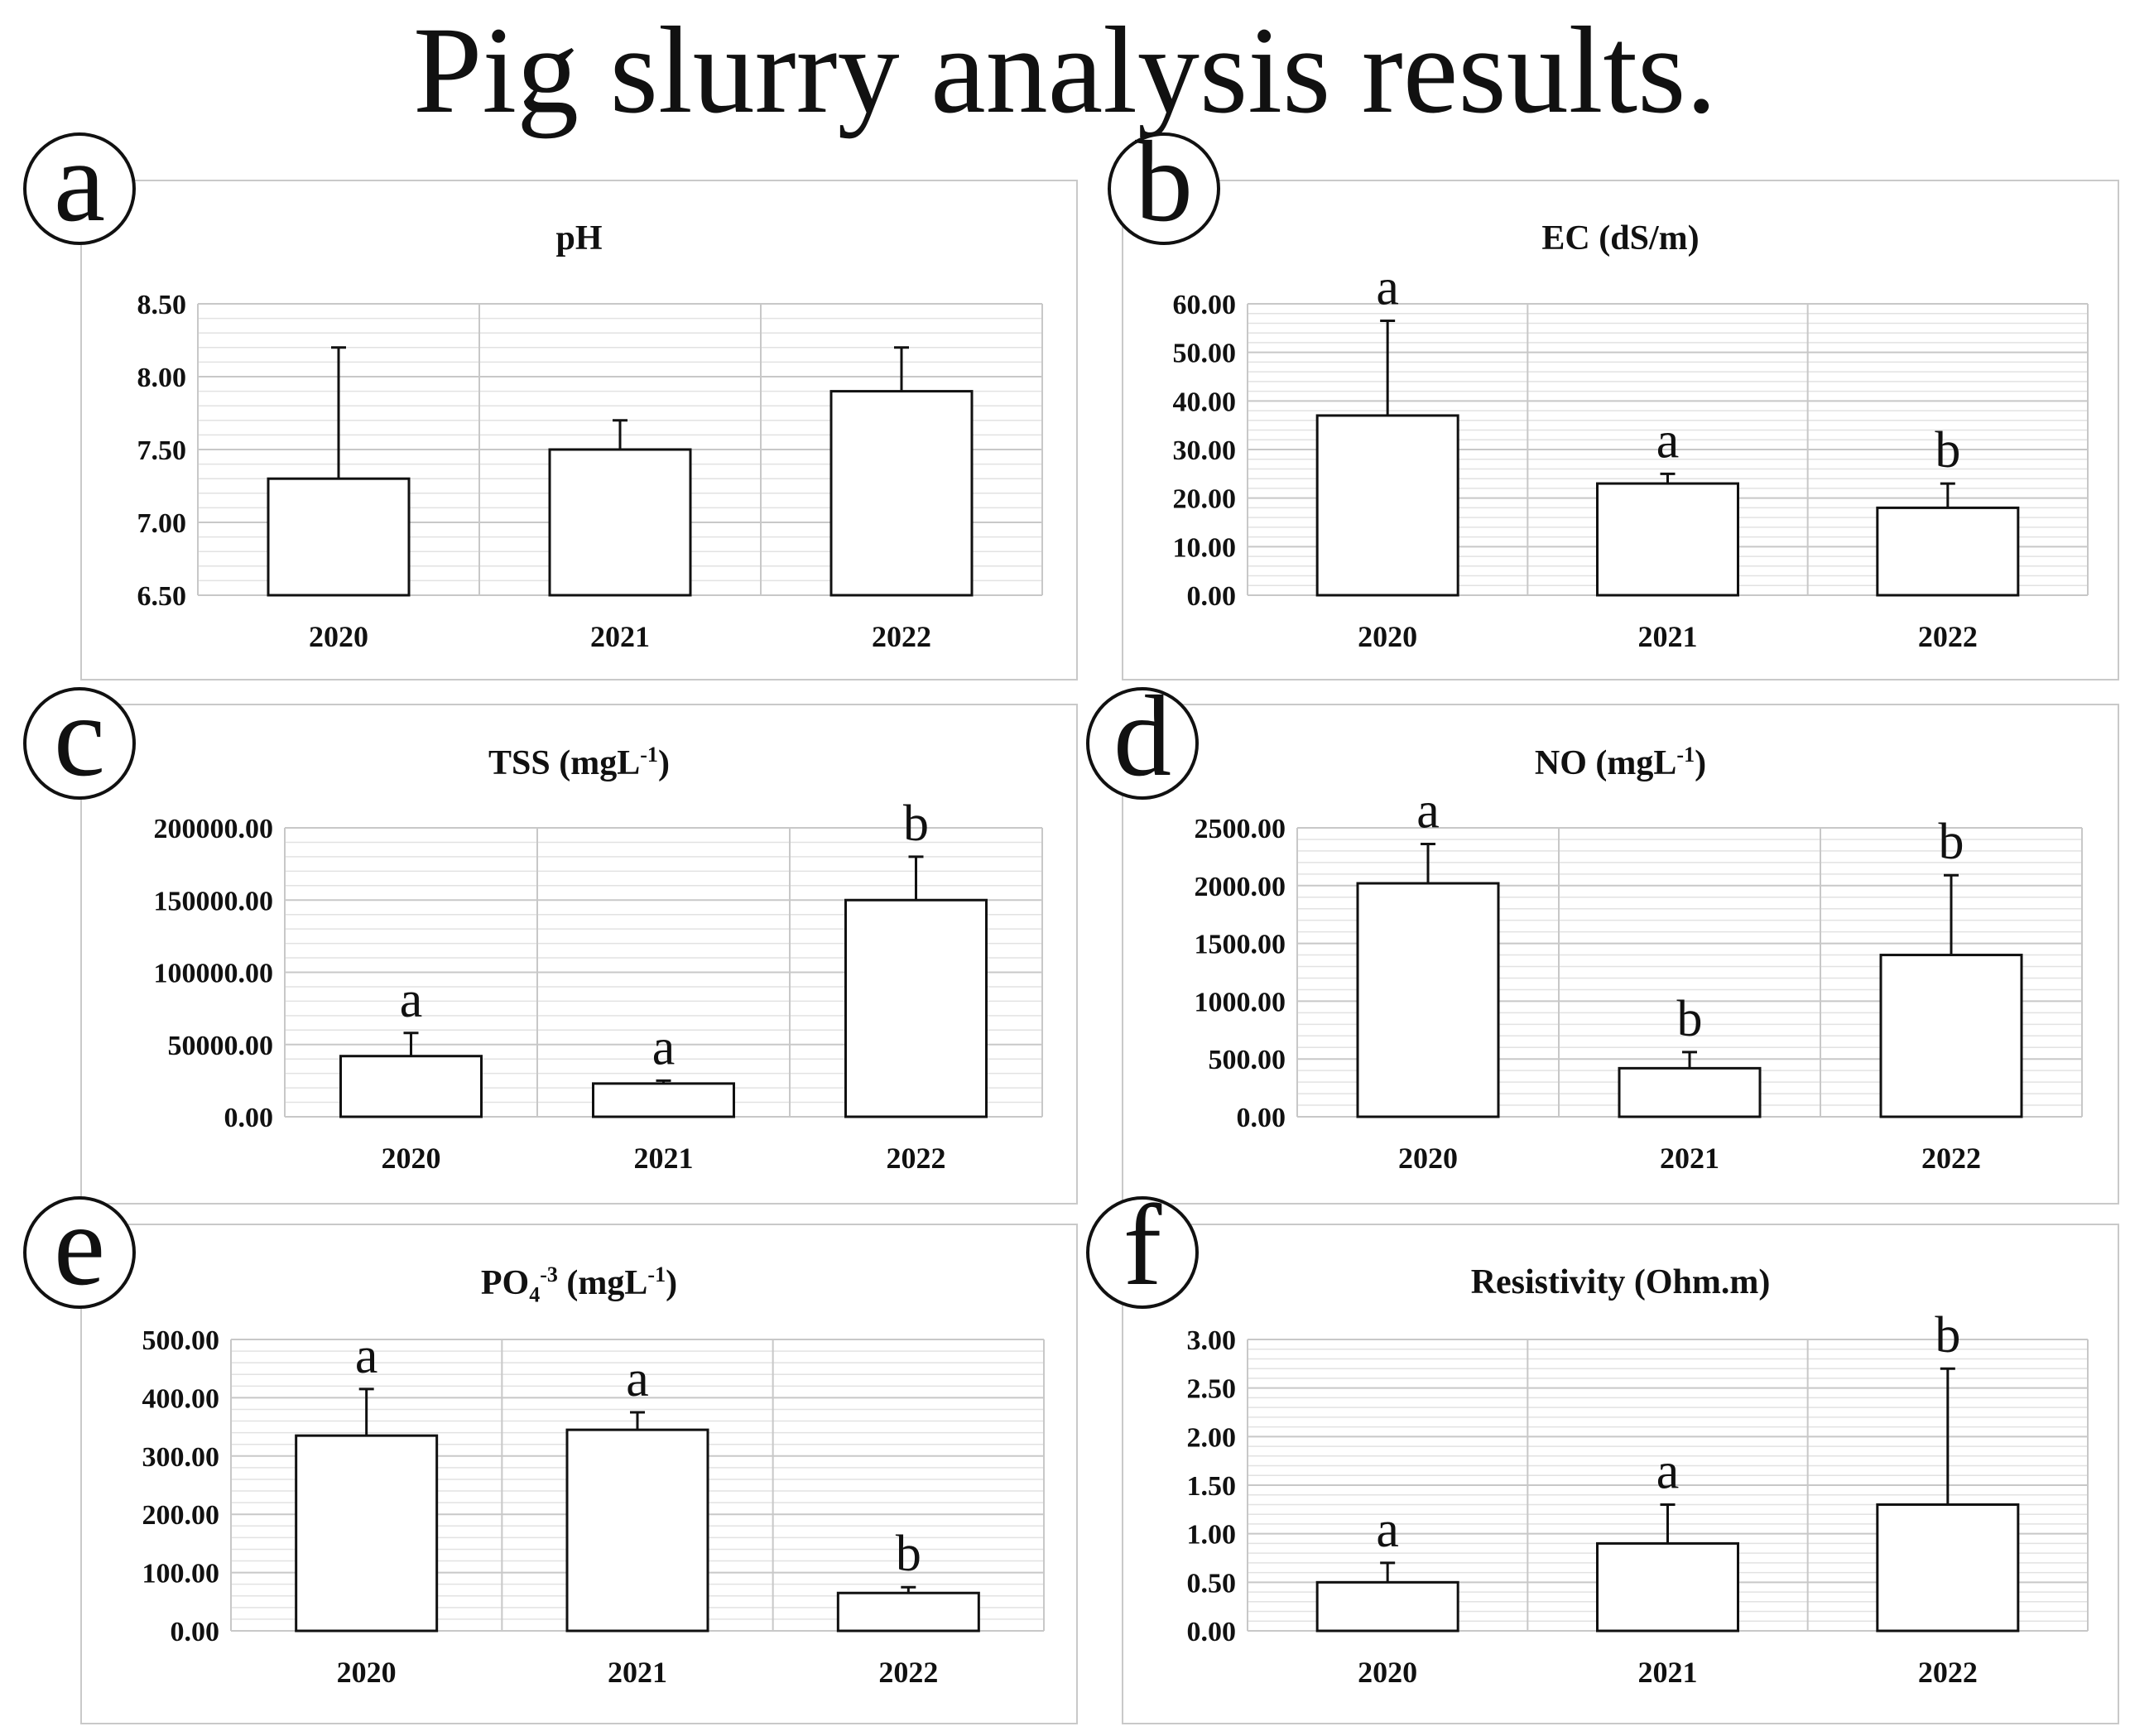  Describe the element at coordinates (221, 1046) in the screenshot. I see `y-tick-label: 50000.00` at that location.